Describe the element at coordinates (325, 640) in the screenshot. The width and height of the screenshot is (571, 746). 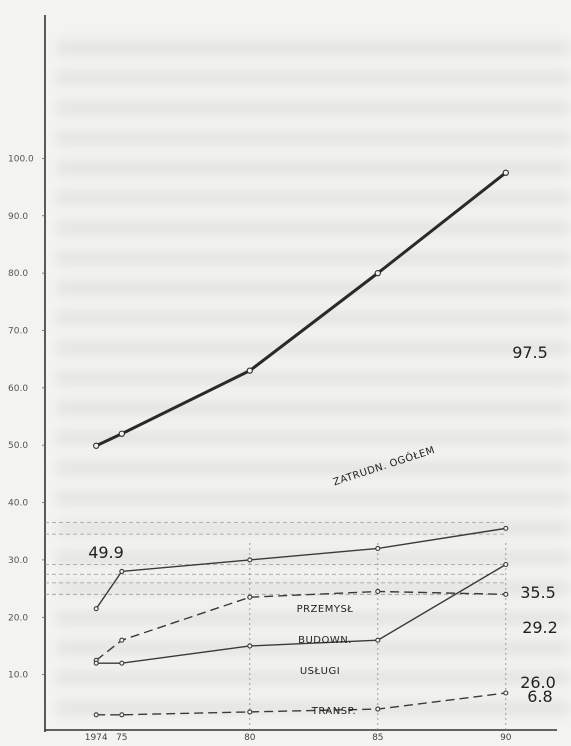
I see `series-label-budown: BUDOWN.` at that location.